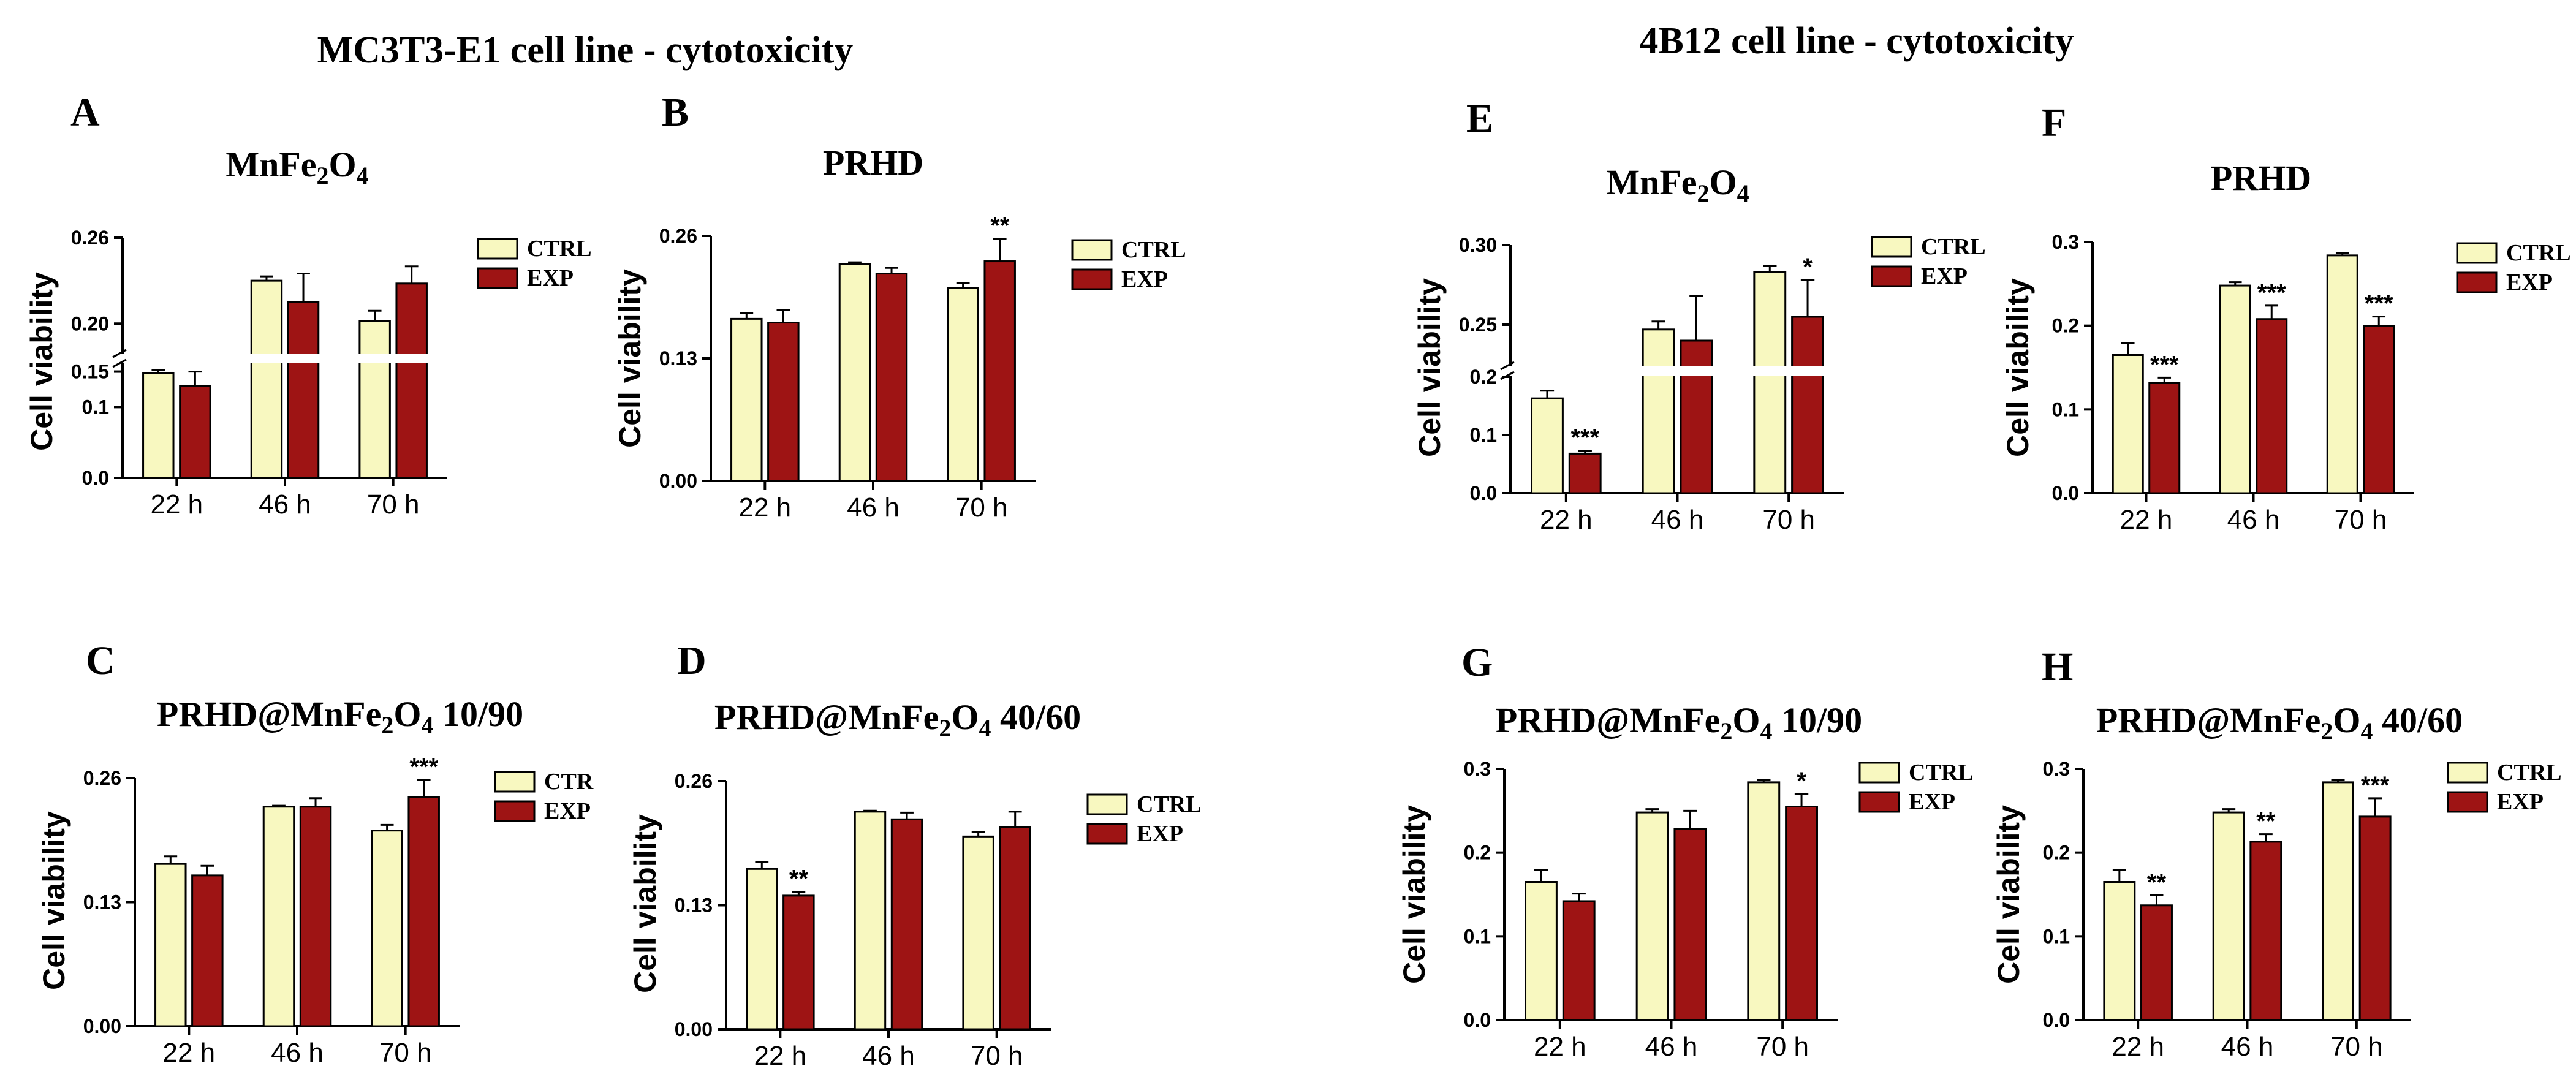  I want to click on axis-break-gap, so click(281, 358).